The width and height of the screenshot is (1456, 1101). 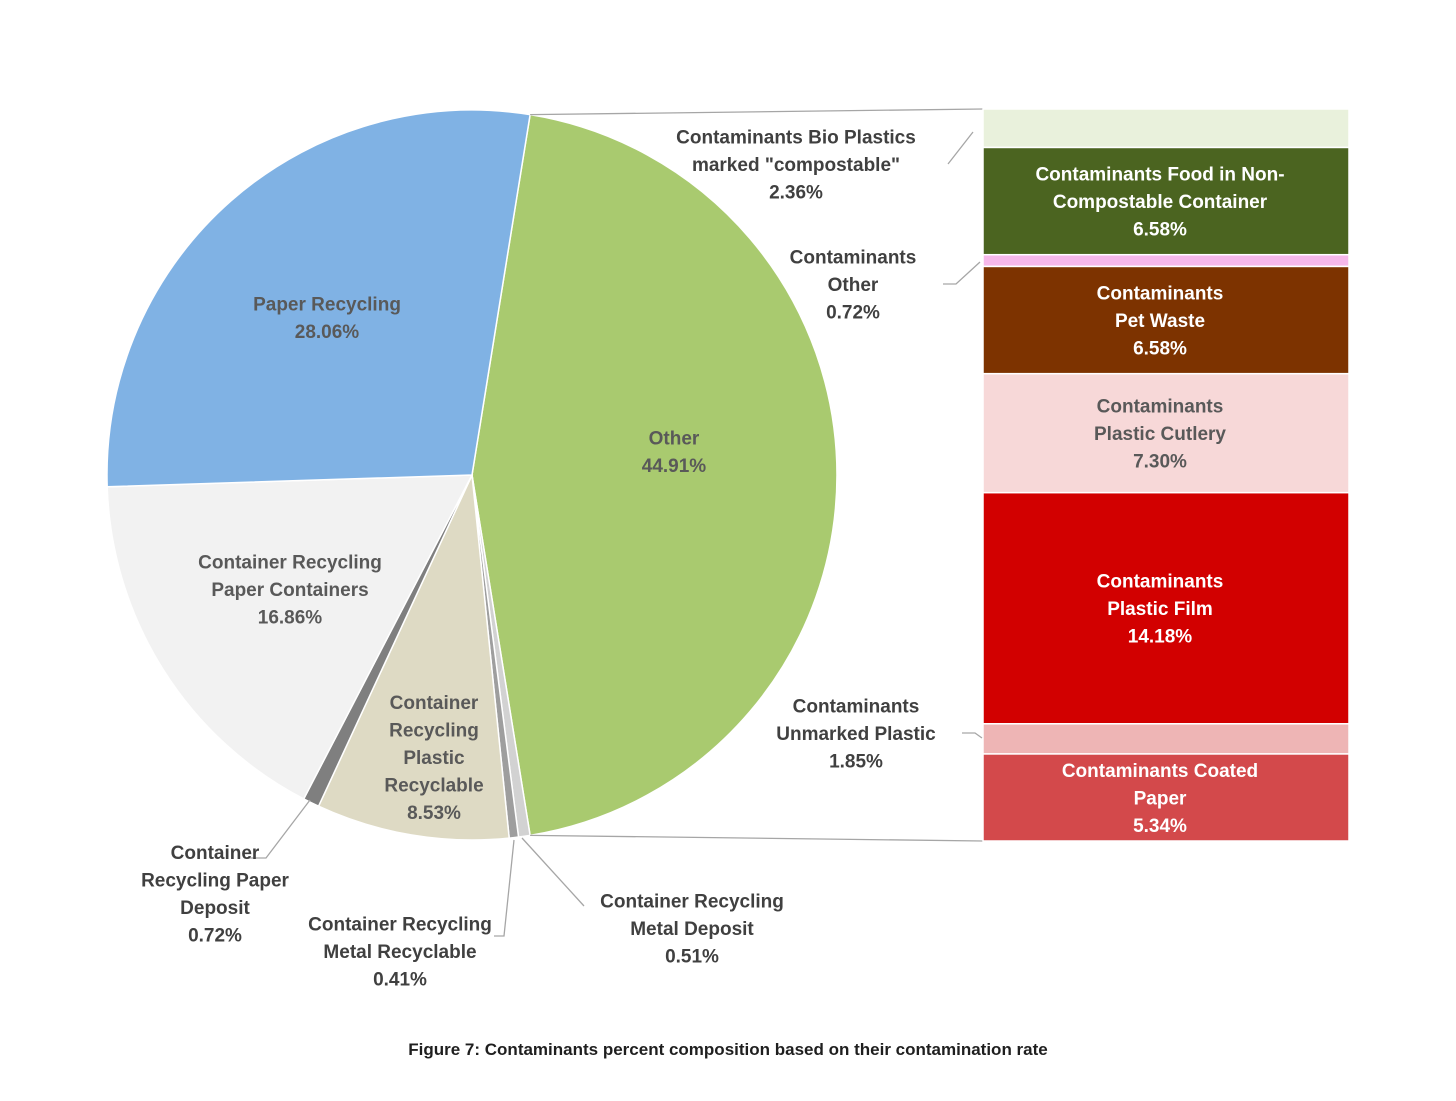 What do you see at coordinates (414, 656) in the screenshot?
I see `pie-slice-container-recycling-plastic-recyclable` at bounding box center [414, 656].